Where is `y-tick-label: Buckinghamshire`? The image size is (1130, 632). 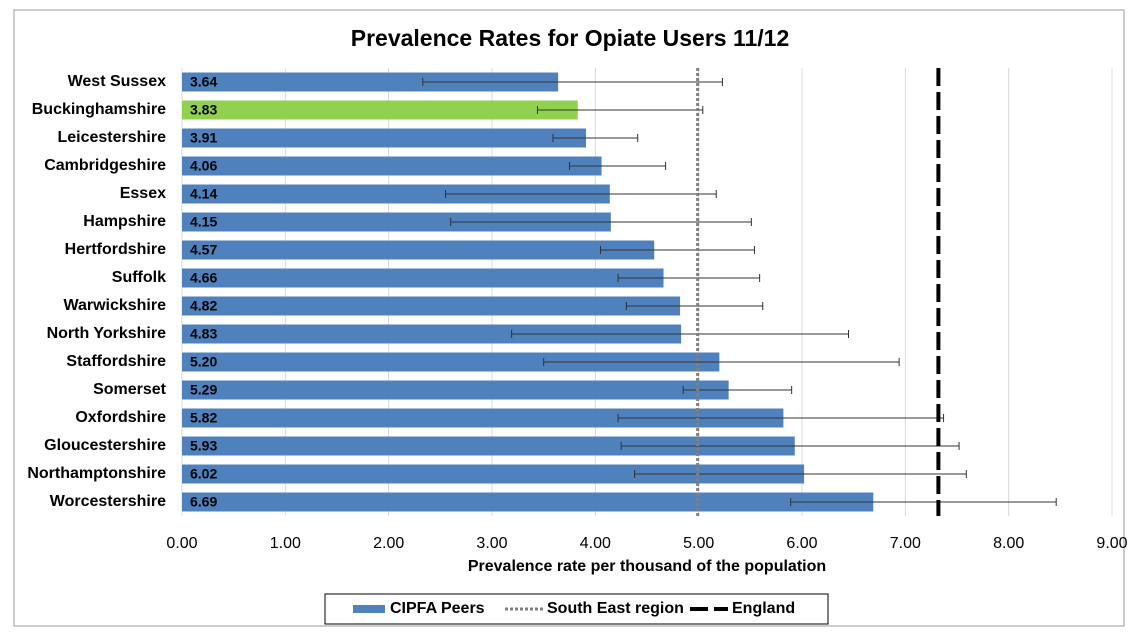
y-tick-label: Buckinghamshire is located at coordinates (99, 109).